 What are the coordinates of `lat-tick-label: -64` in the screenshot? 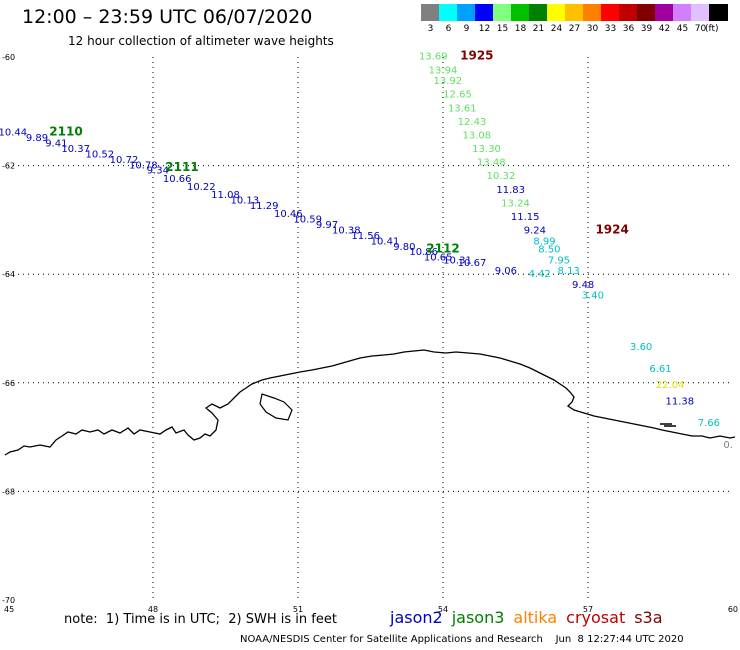 It's located at (8, 274).